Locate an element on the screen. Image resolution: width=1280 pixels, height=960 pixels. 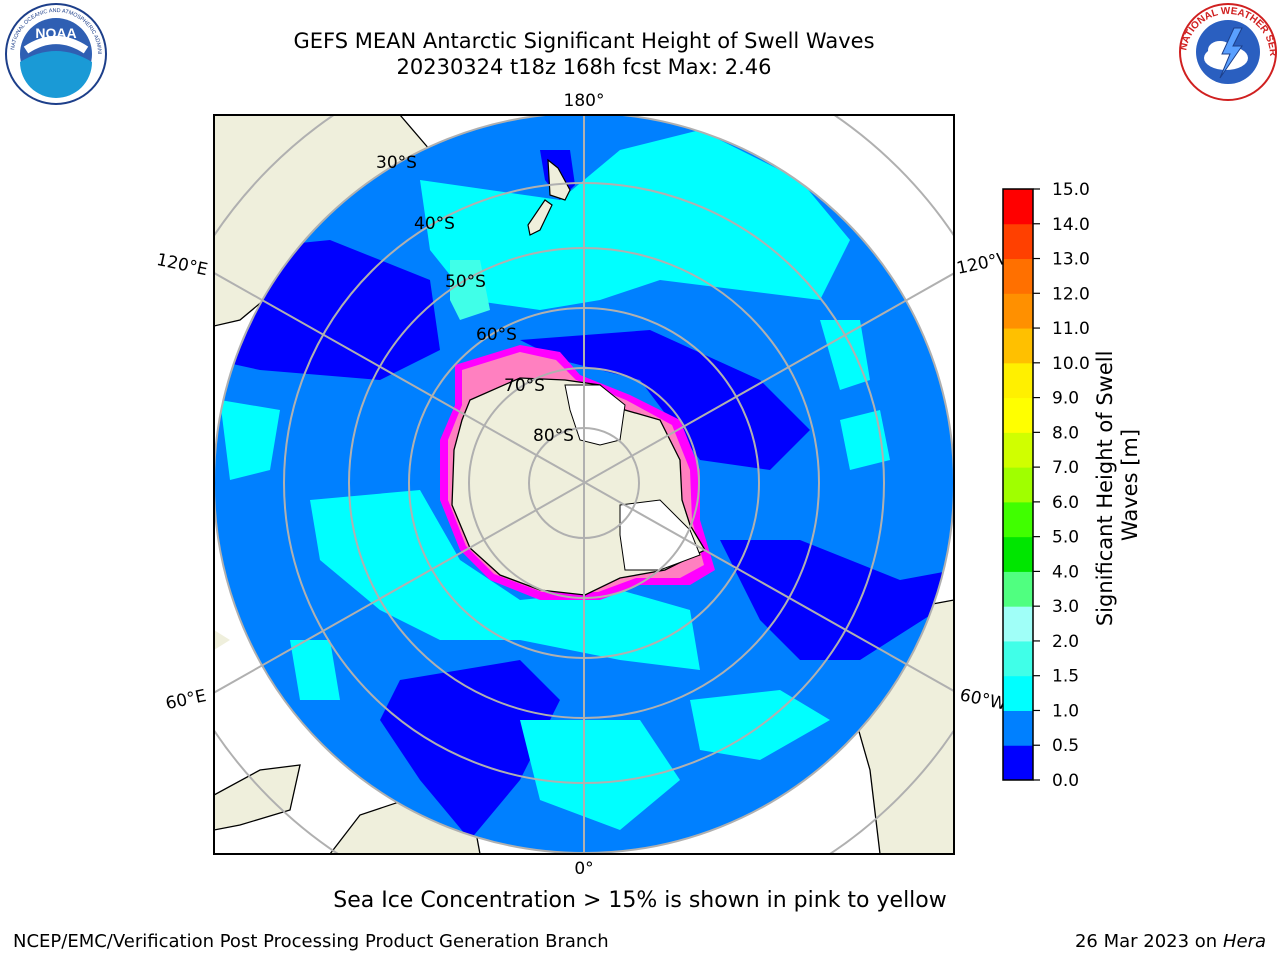
nws-logo: NATIONAL WEATHER SERVICE is located at coordinates (1227, 50).